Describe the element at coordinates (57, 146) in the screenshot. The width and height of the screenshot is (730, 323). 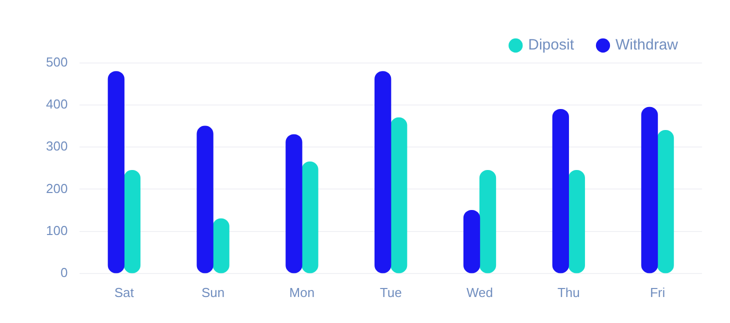
I see `y-tick-label: 300` at that location.